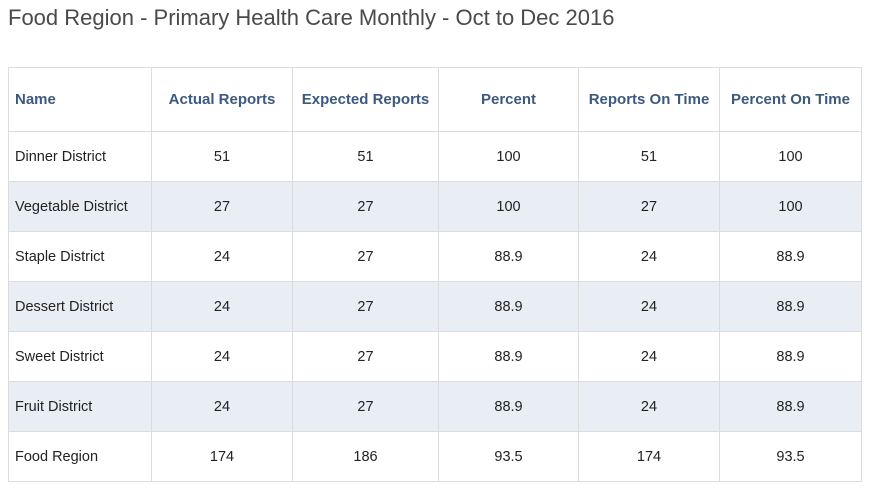 The height and width of the screenshot is (489, 871). I want to click on table-row: Sweet District 24 27 88.9 24 88.9, so click(435, 356).